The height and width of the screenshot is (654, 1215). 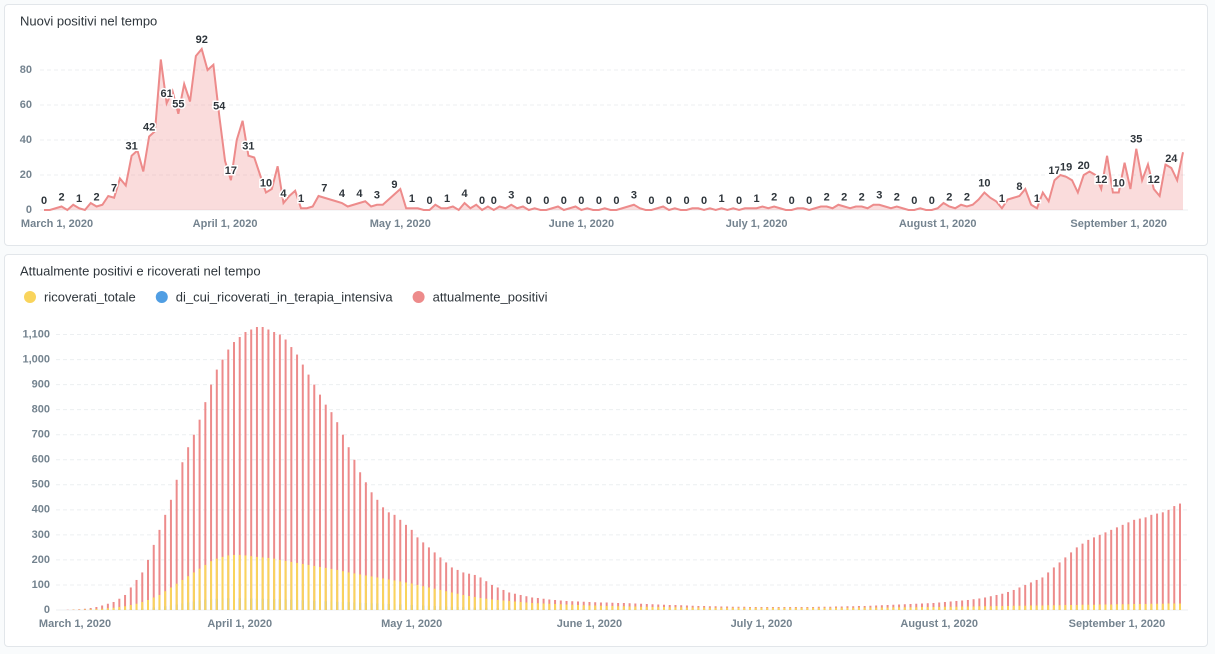 I want to click on data-label: 1, so click(x=447, y=199).